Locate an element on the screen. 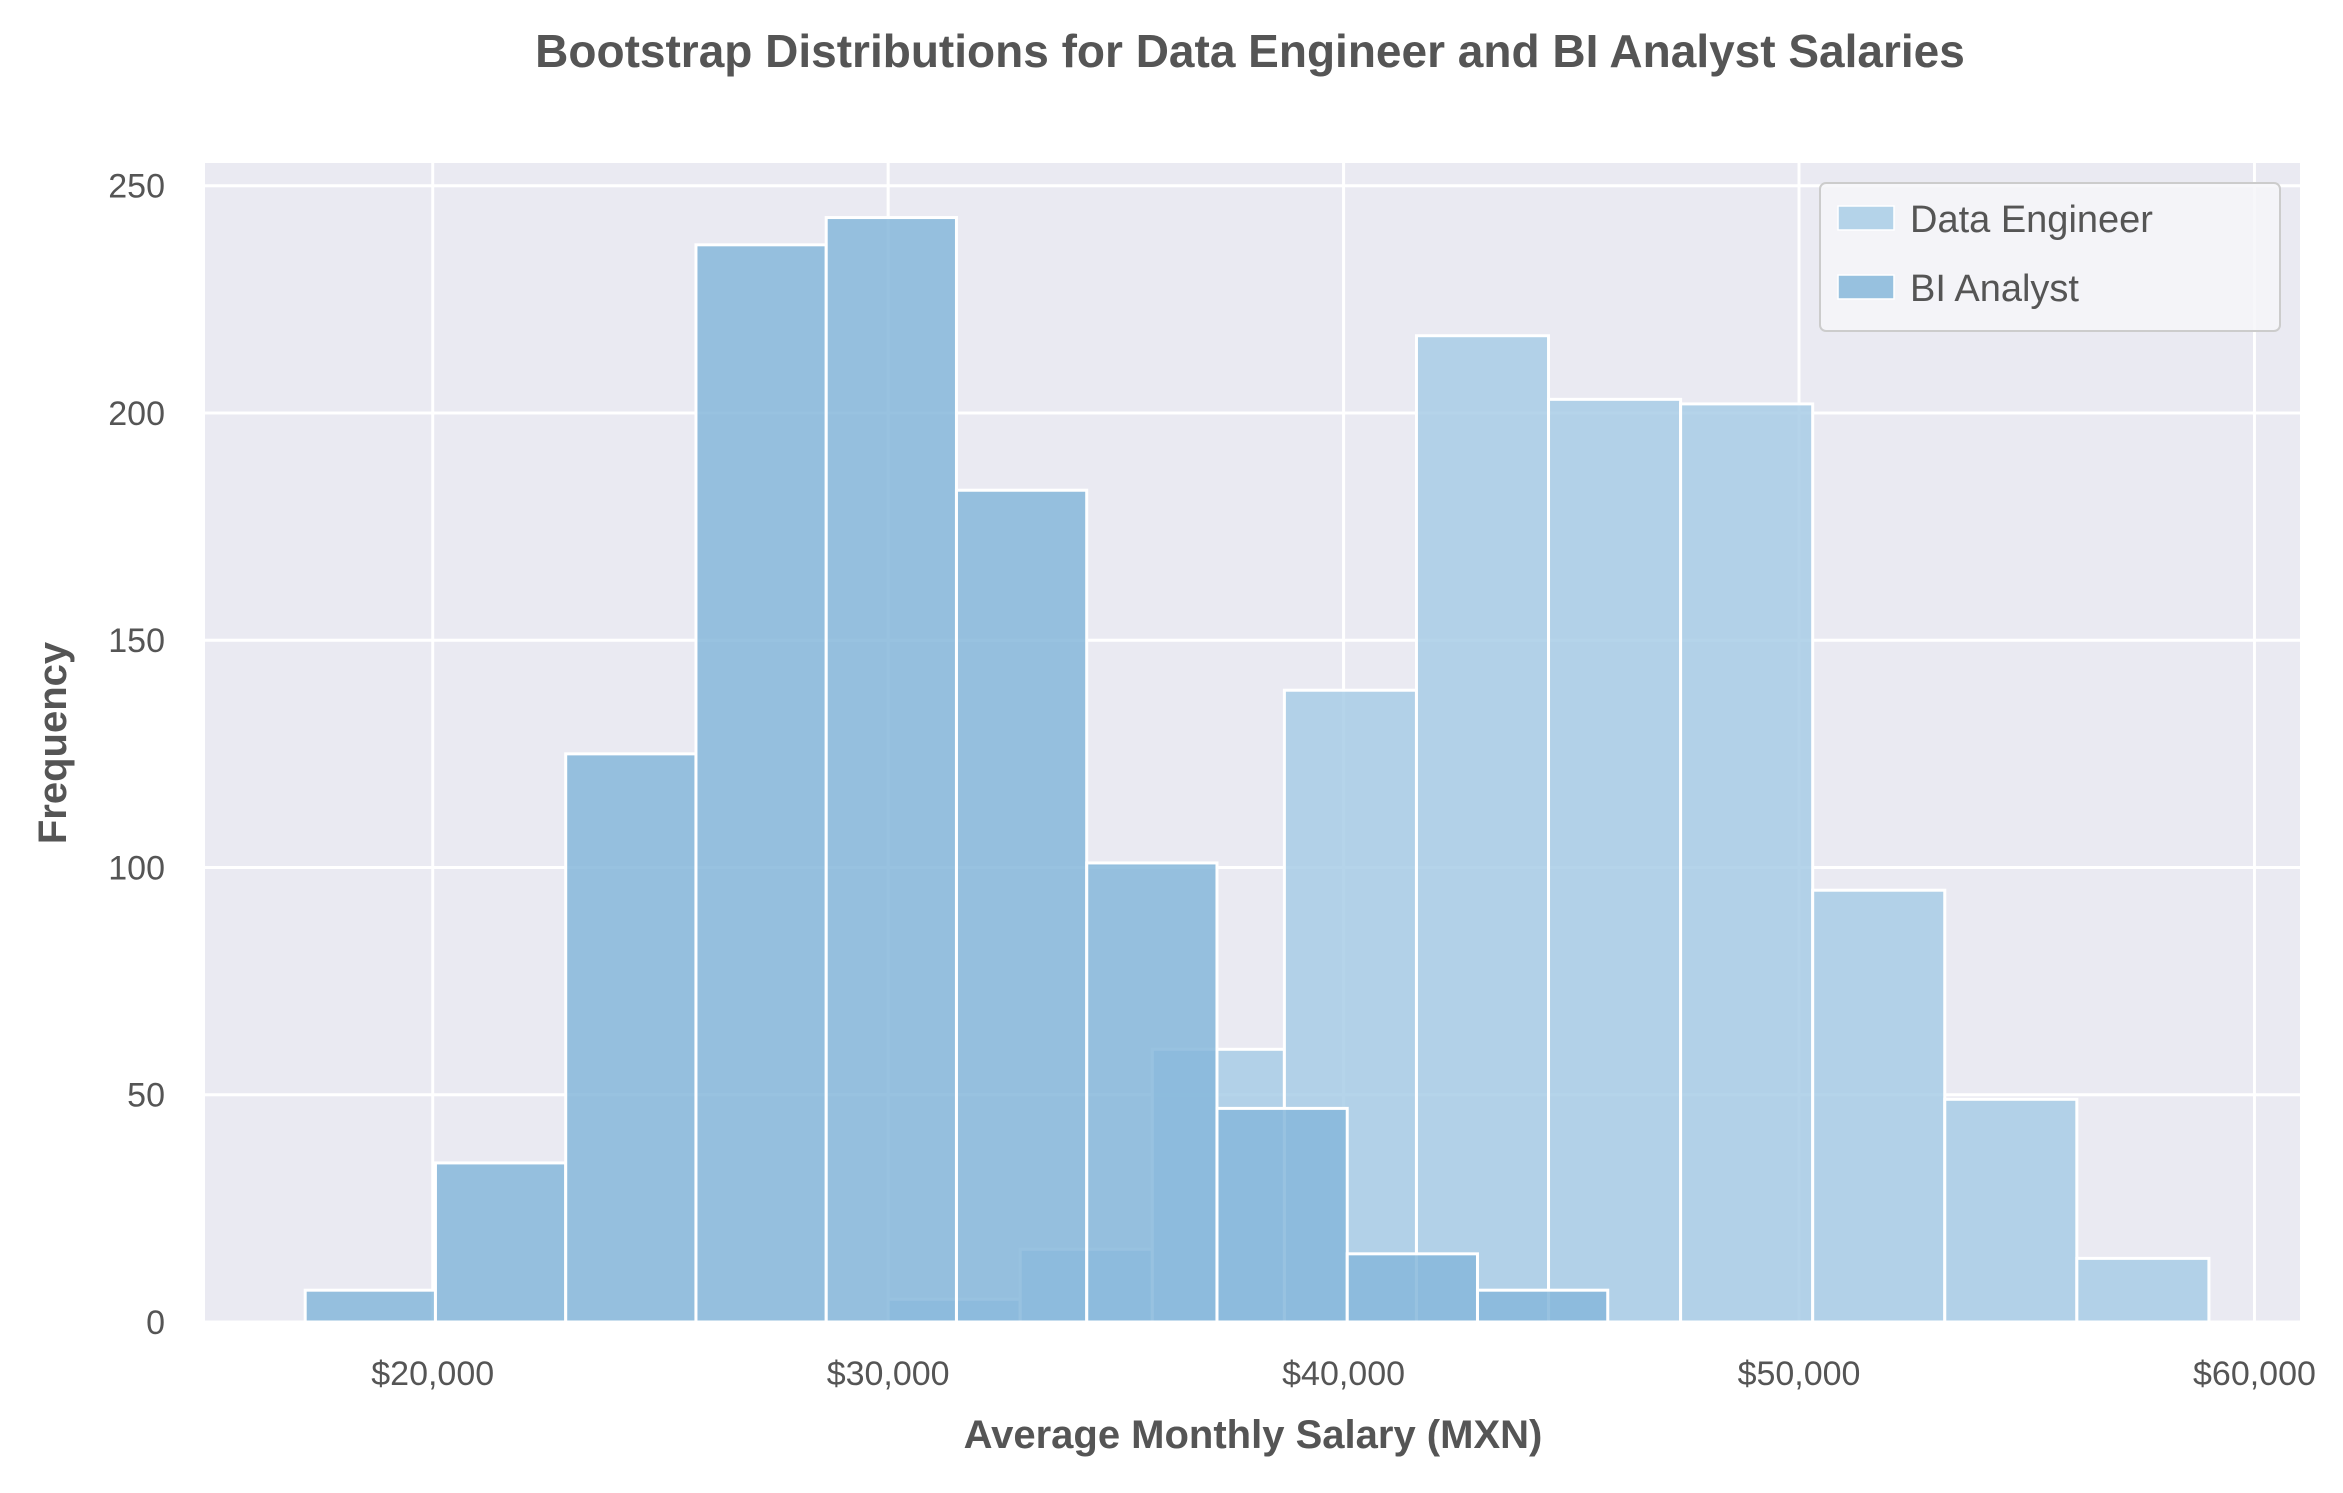 The width and height of the screenshot is (2343, 1493). y-tick-label: 150 is located at coordinates (136, 641).